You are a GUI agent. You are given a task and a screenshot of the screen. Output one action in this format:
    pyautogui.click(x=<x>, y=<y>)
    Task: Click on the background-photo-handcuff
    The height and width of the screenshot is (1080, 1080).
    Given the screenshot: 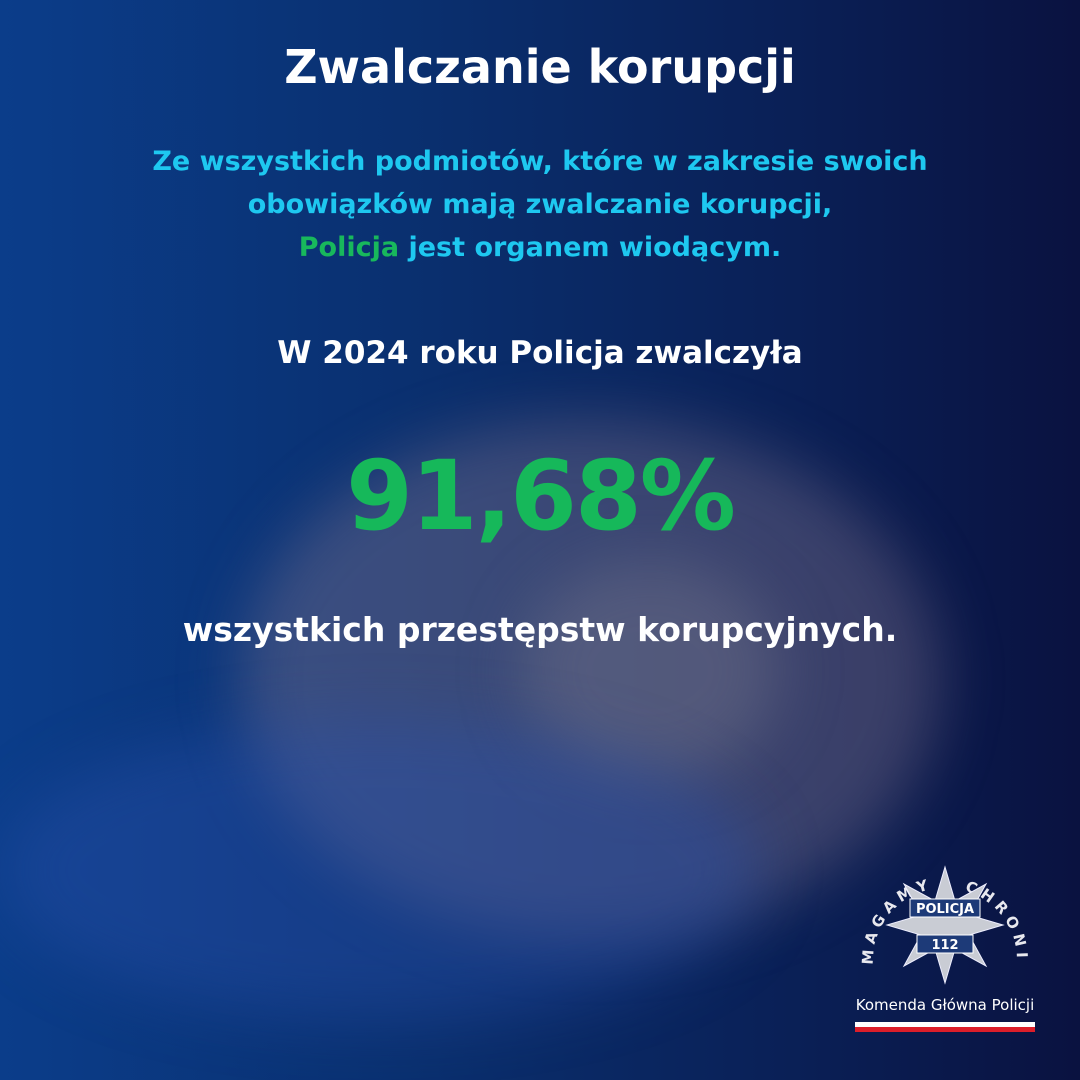 What is the action you would take?
    pyautogui.click(x=650, y=670)
    